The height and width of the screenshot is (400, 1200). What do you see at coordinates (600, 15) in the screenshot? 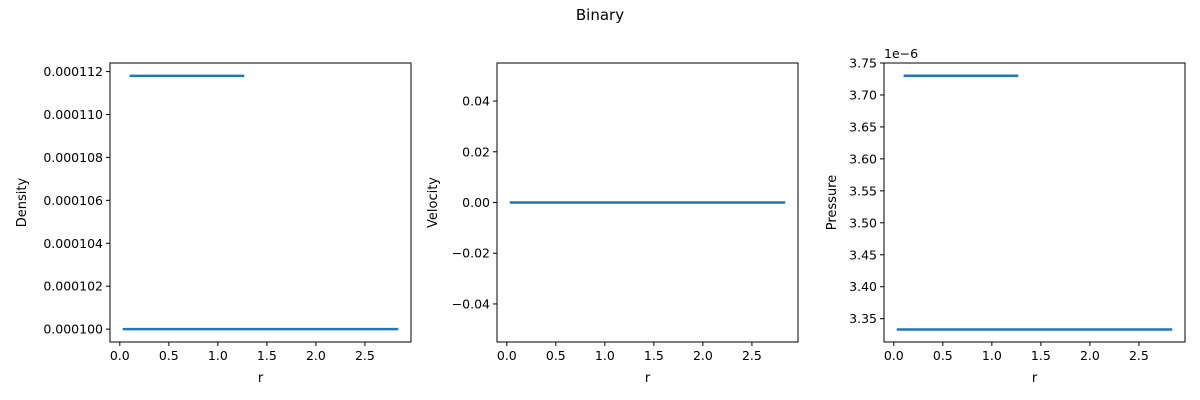
I see `figure-title: Binary` at bounding box center [600, 15].